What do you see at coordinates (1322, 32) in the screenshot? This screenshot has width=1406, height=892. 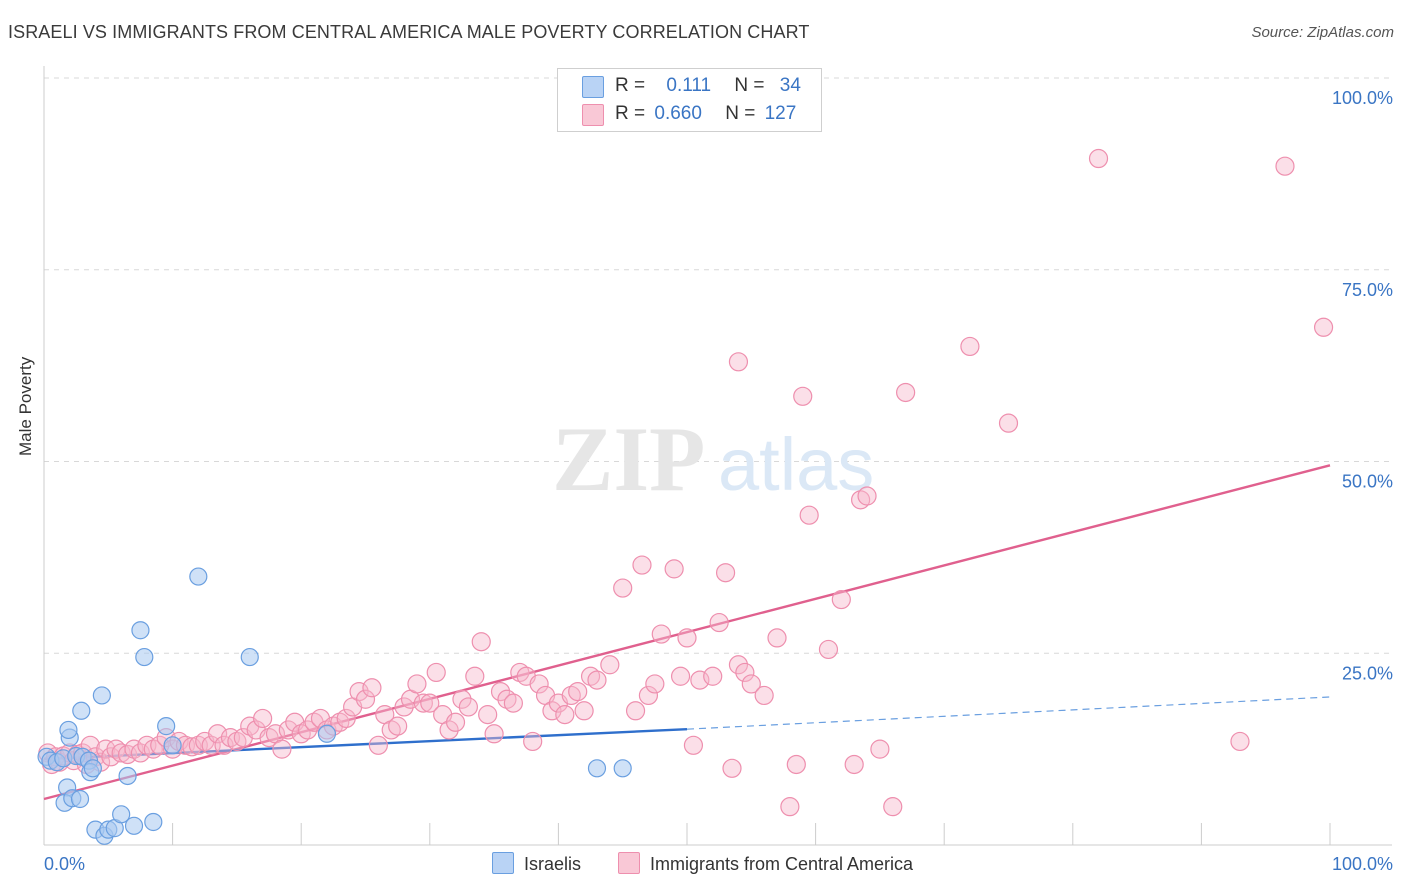 I see `source-label: Source: ZipAtlas.com` at bounding box center [1322, 32].